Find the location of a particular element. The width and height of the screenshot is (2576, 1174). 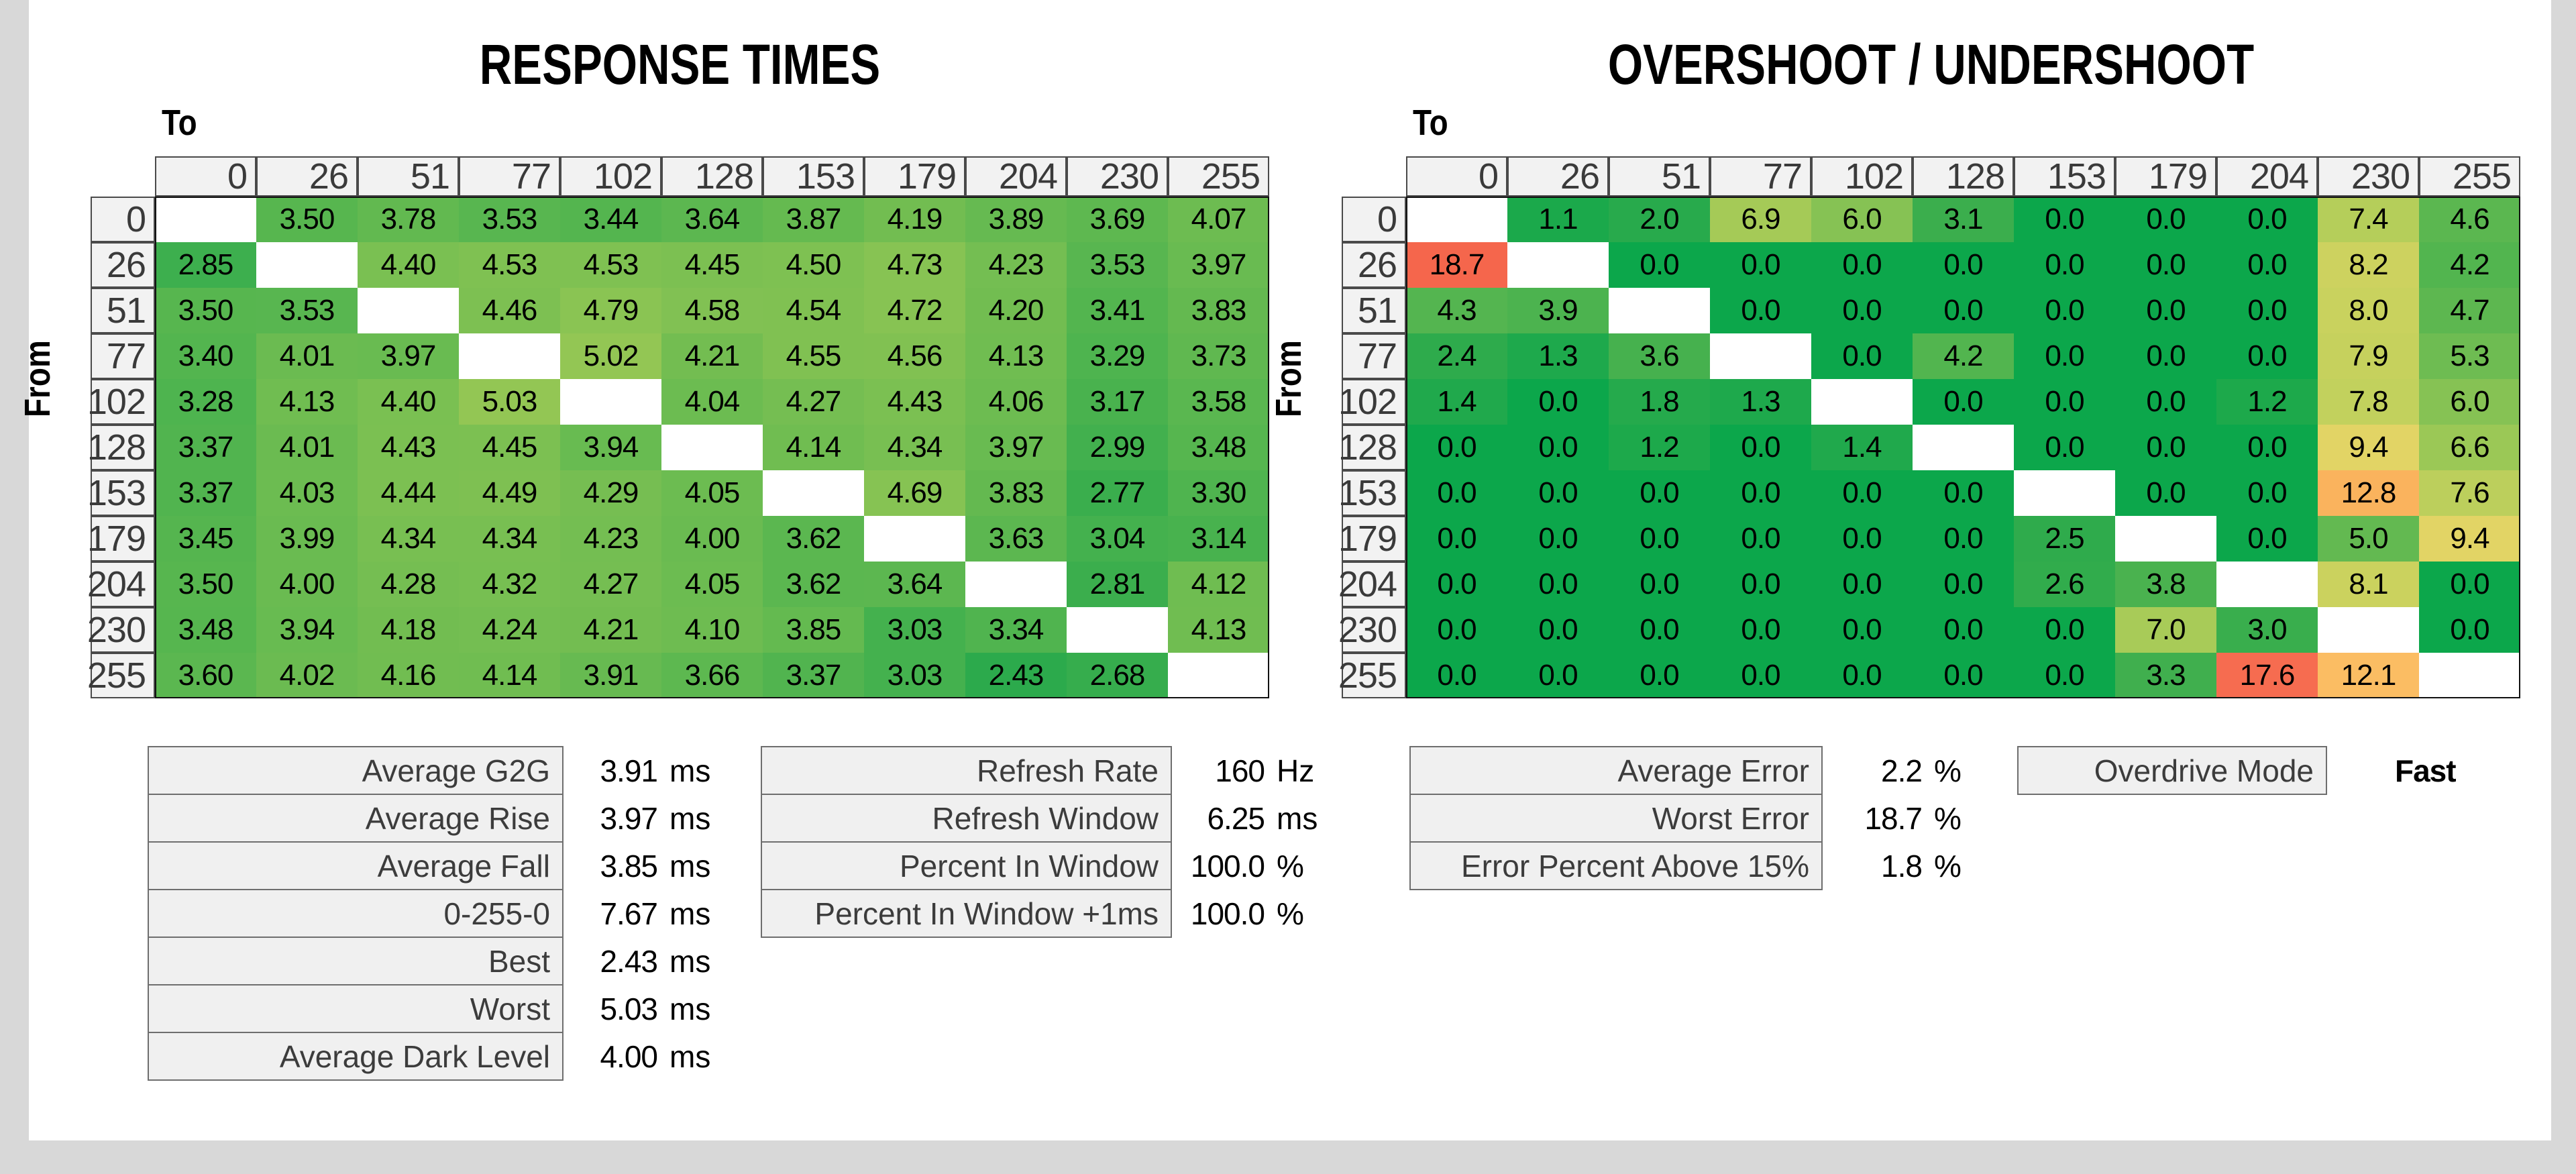

matrix-cell: 3.34 is located at coordinates (1016, 630).